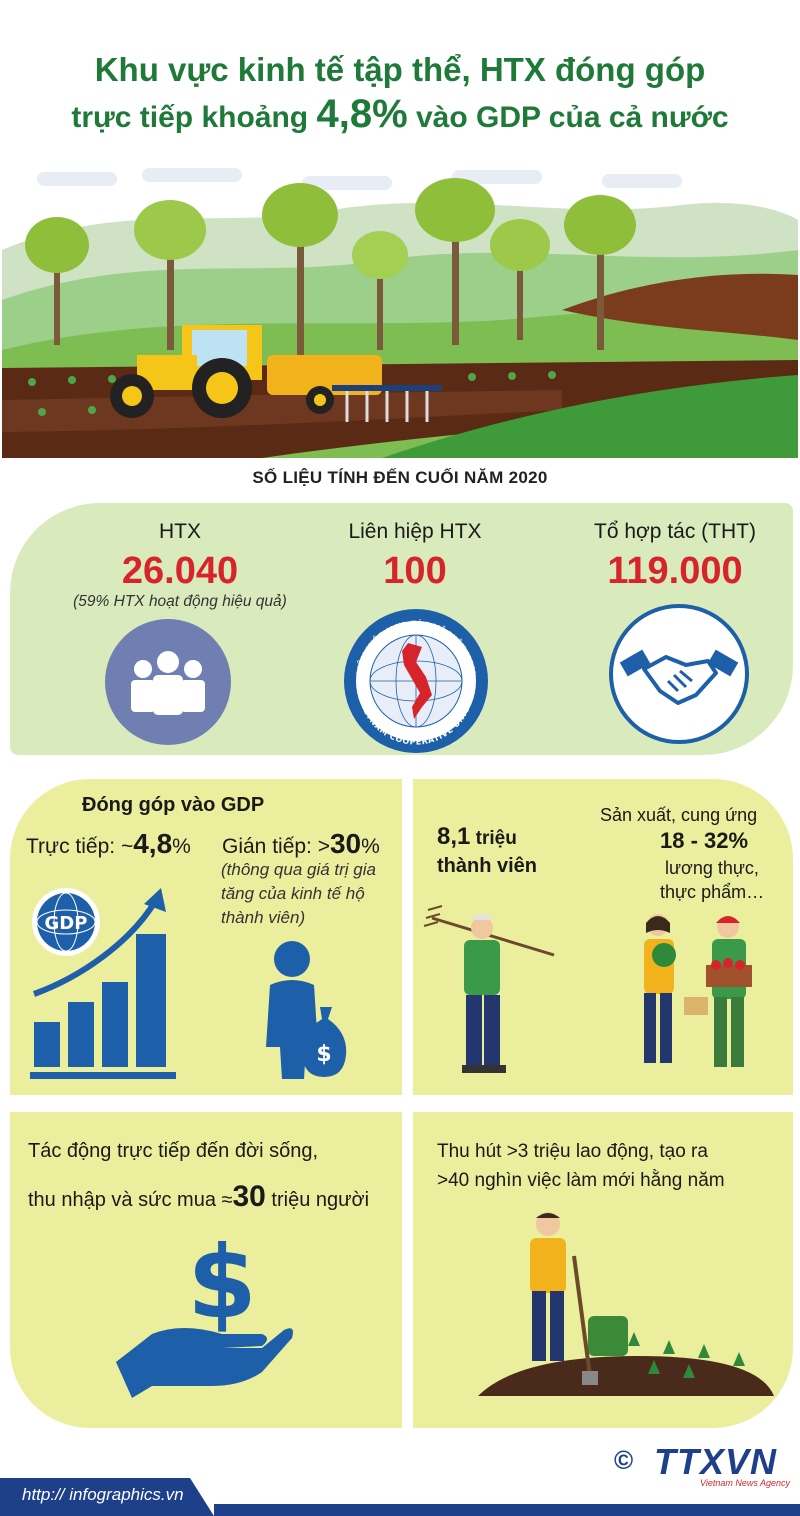 The height and width of the screenshot is (1516, 800). Describe the element at coordinates (362, 114) in the screenshot. I see `title-highlight-number: 4,8%` at that location.